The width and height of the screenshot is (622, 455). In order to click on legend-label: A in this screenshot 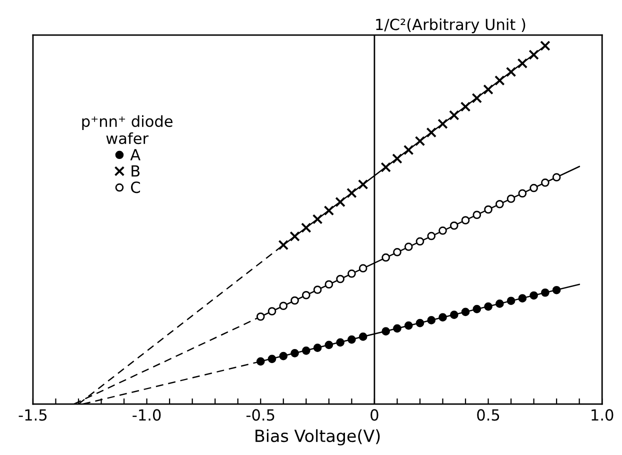, I will do `click(135, 154)`.